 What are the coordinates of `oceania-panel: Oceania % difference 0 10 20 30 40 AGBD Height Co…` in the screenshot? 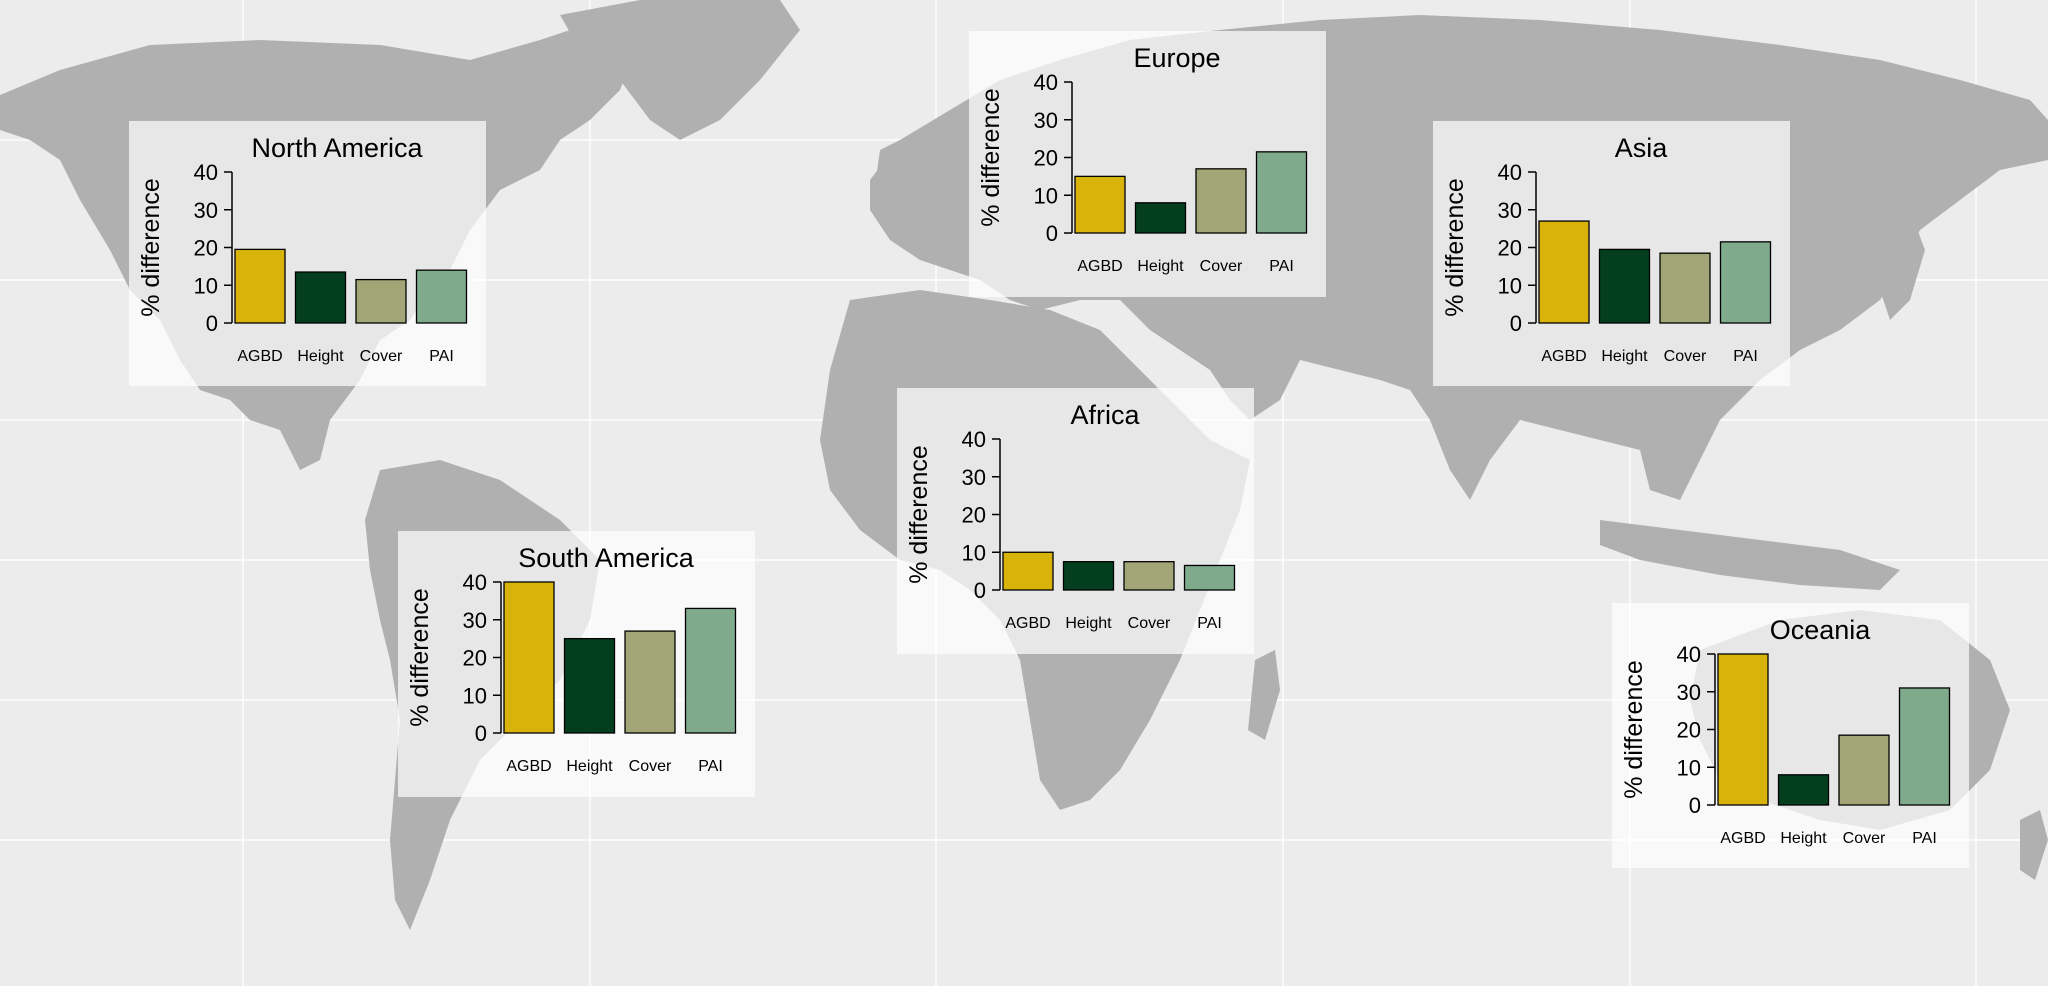 It's located at (1790, 735).